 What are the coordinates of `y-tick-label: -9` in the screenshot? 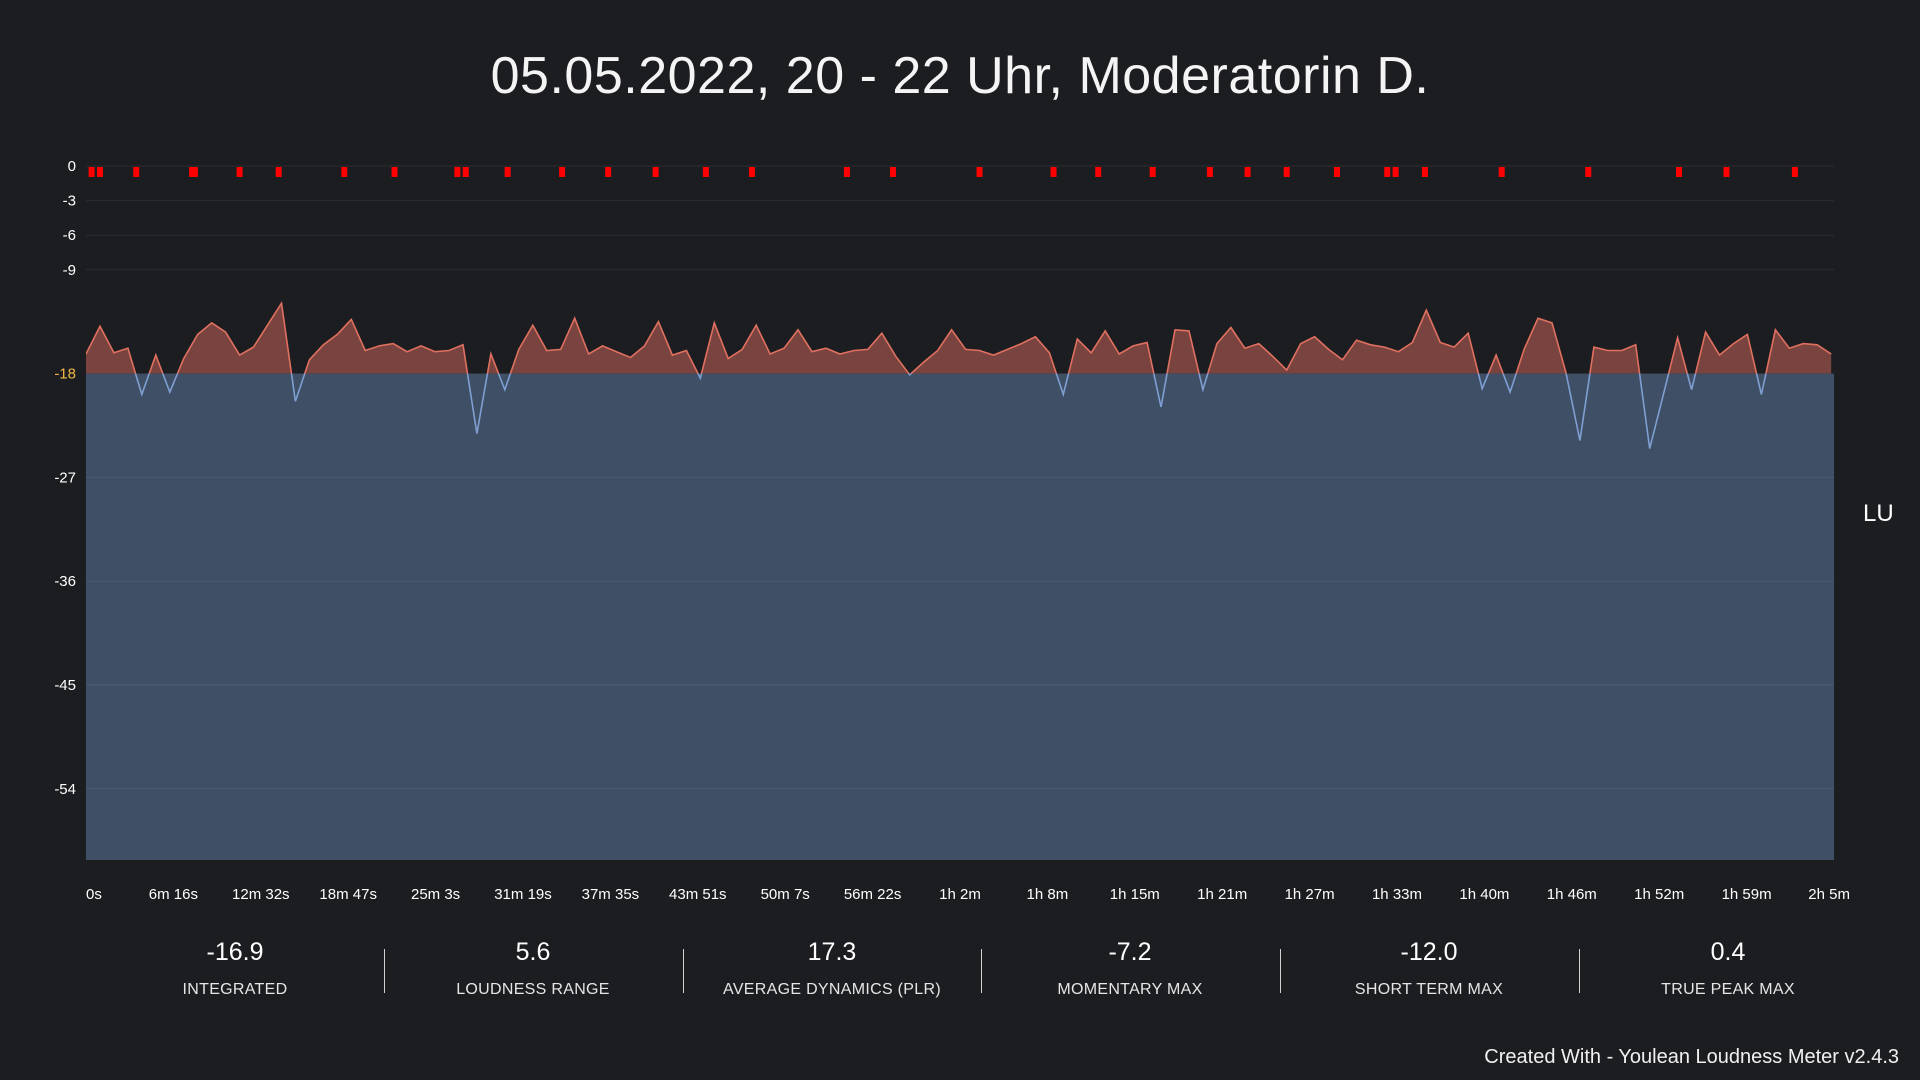 It's located at (69, 270).